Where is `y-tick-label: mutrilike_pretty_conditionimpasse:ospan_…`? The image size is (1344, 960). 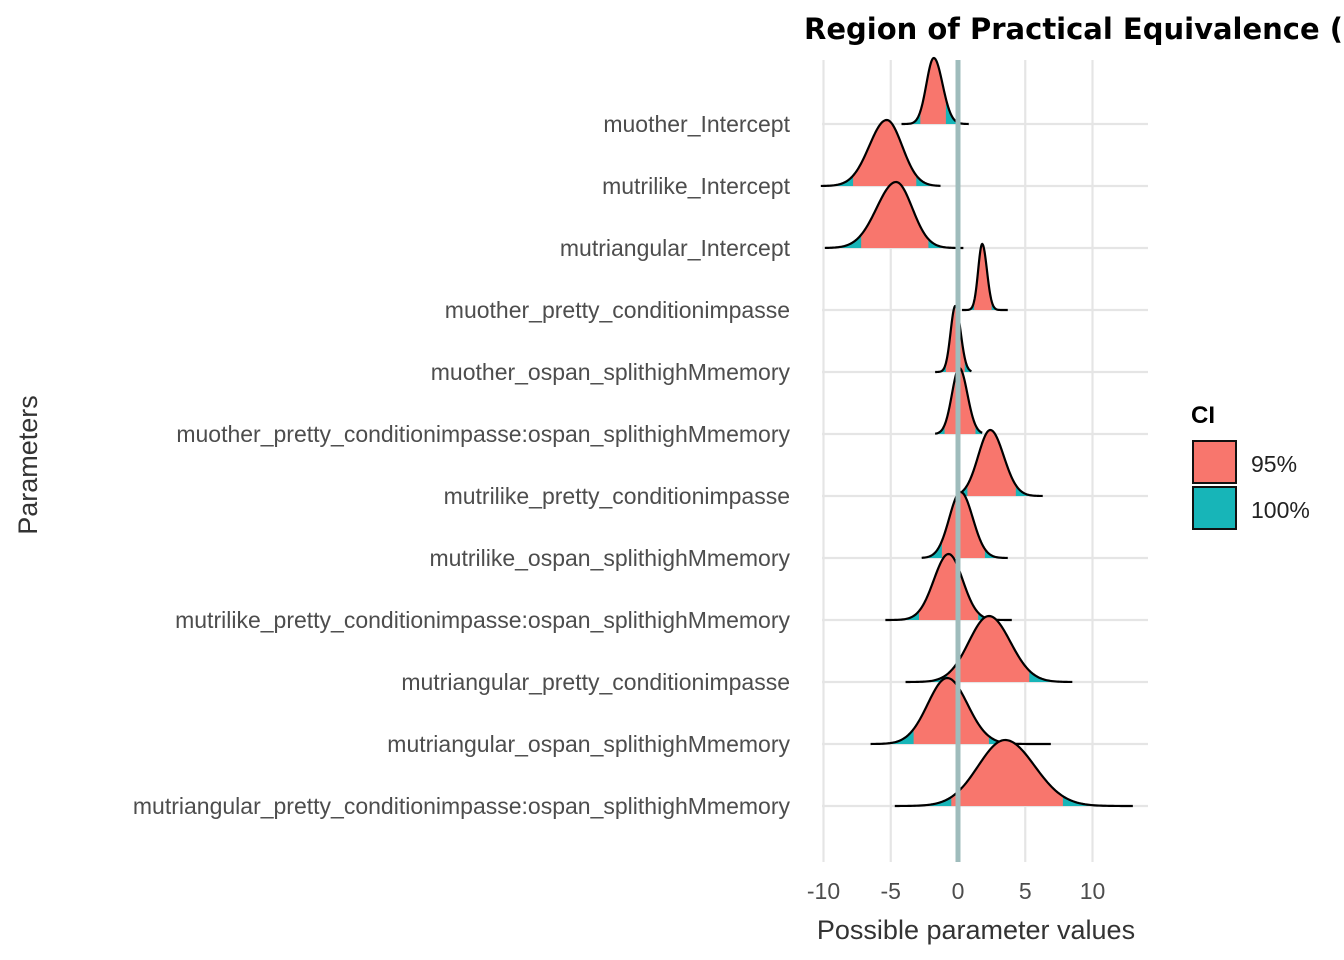
y-tick-label: mutrilike_pretty_conditionimpasse:ospan_… is located at coordinates (482, 620).